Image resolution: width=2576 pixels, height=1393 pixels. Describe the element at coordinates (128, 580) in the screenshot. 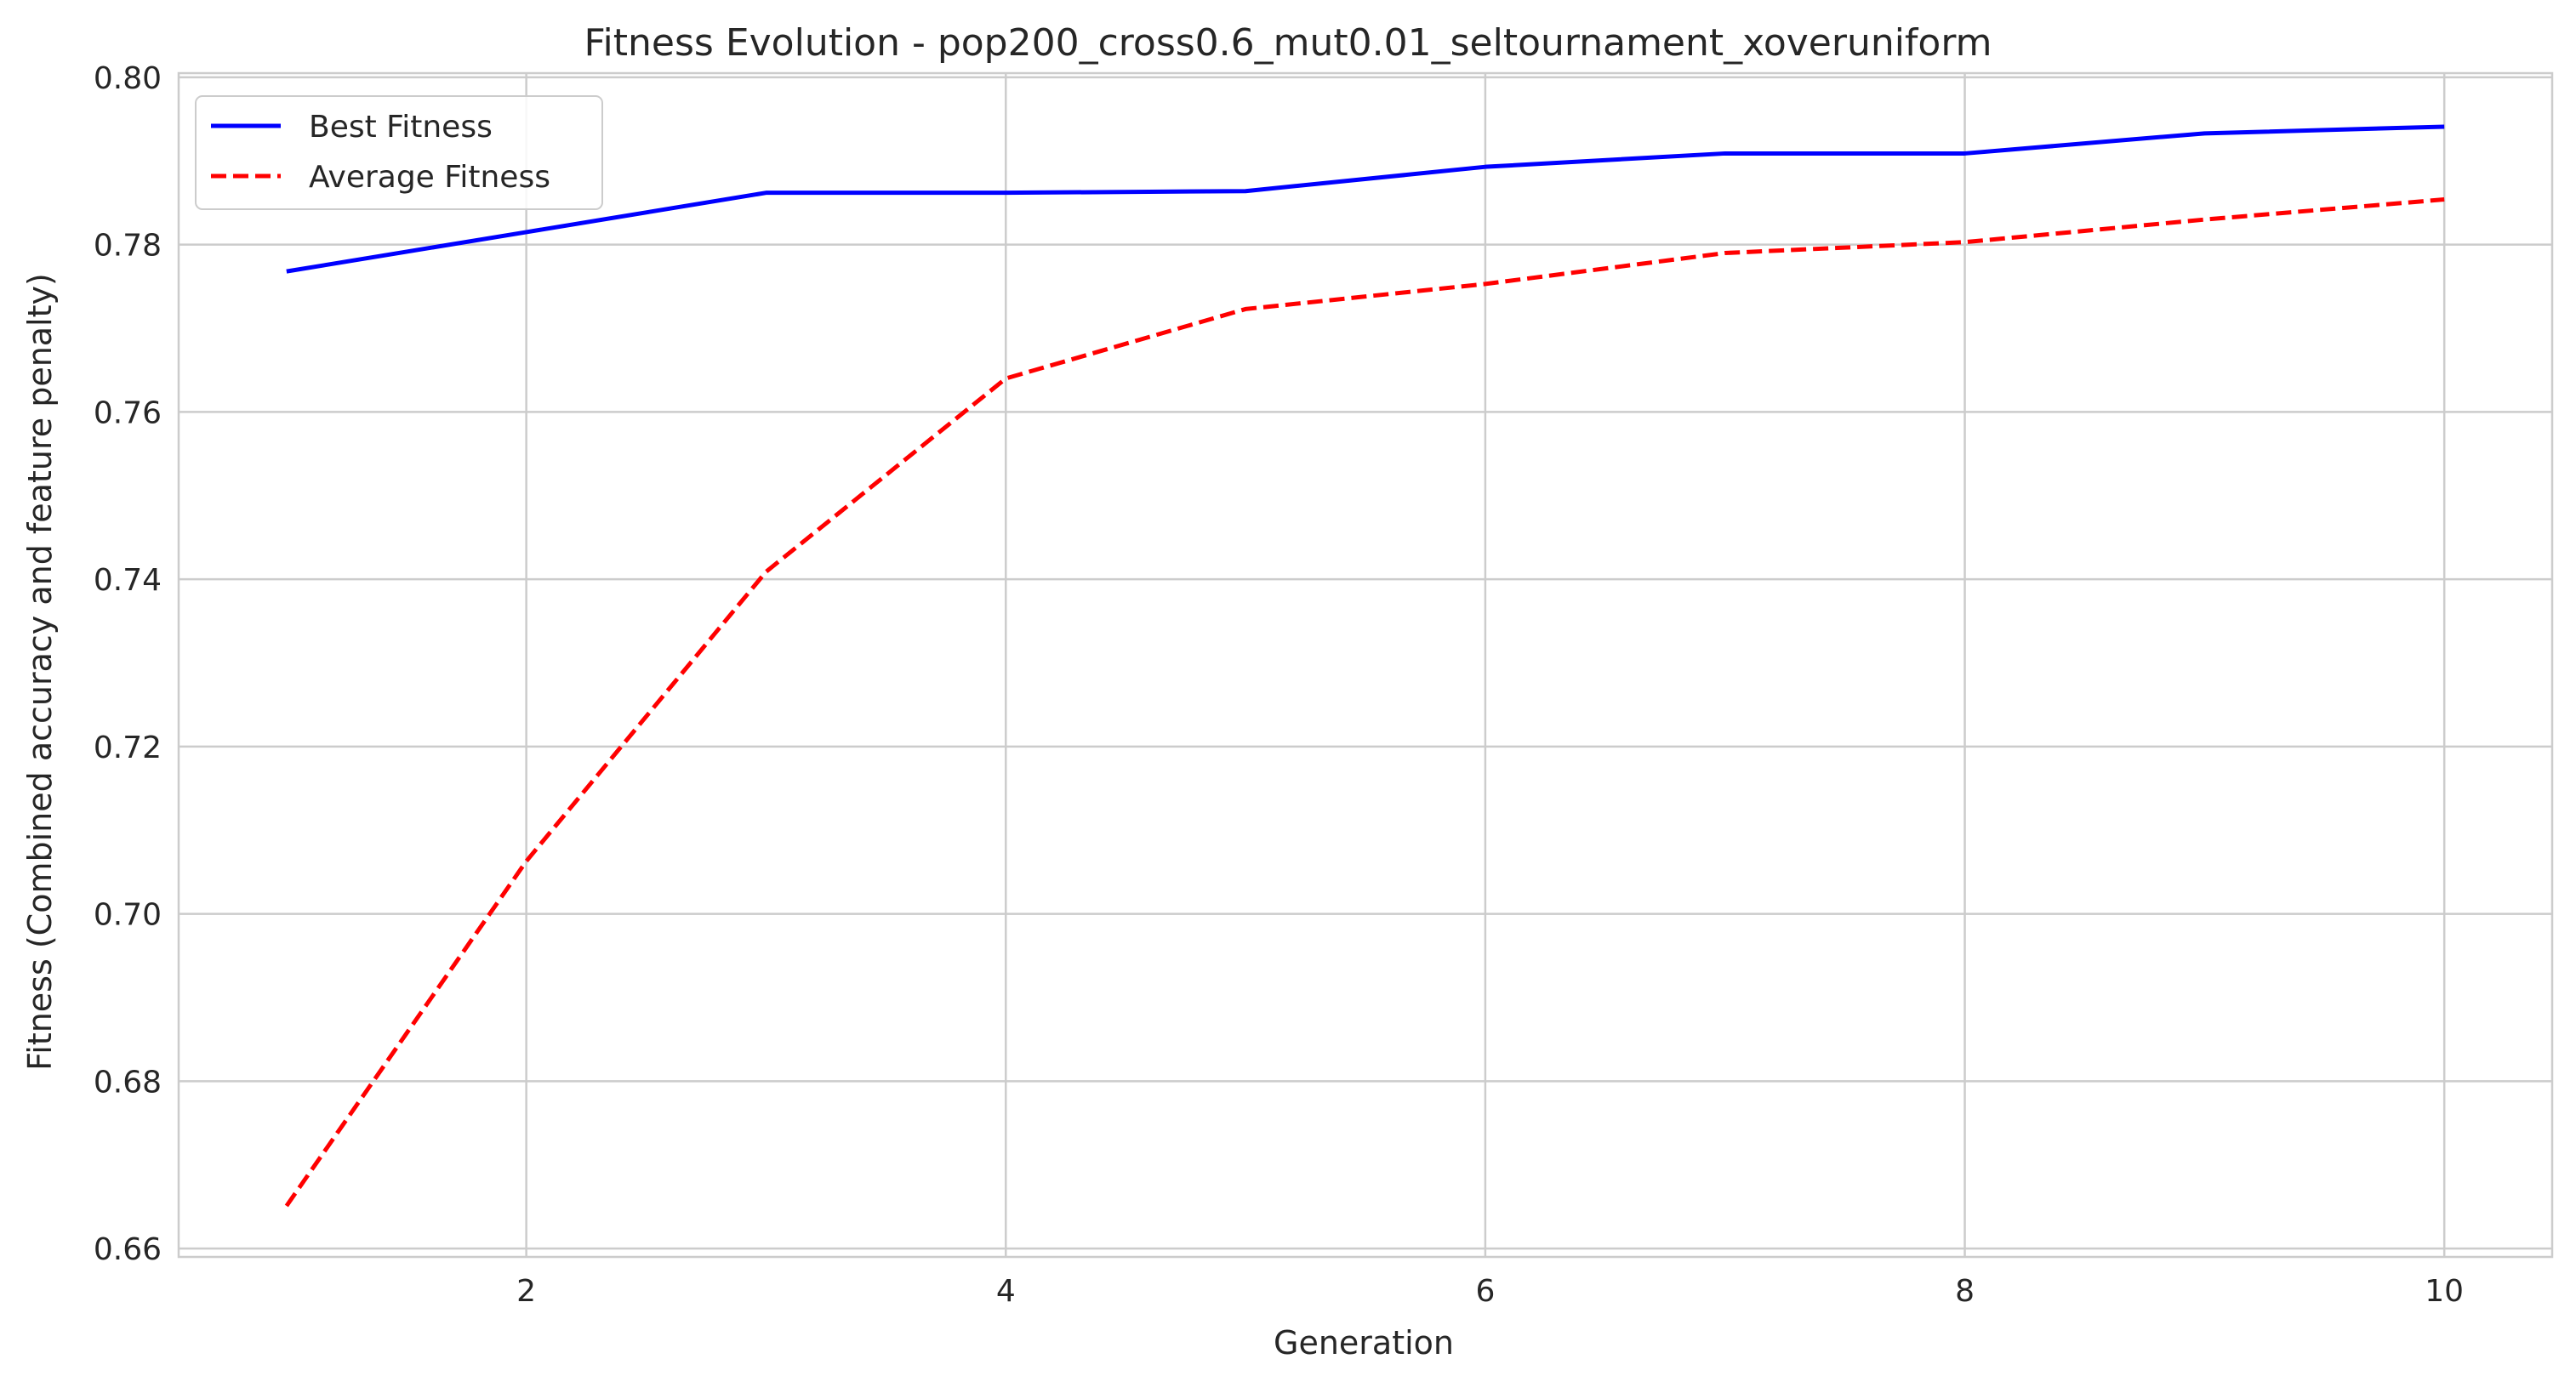

I see `y-tick-label: 0.74` at that location.